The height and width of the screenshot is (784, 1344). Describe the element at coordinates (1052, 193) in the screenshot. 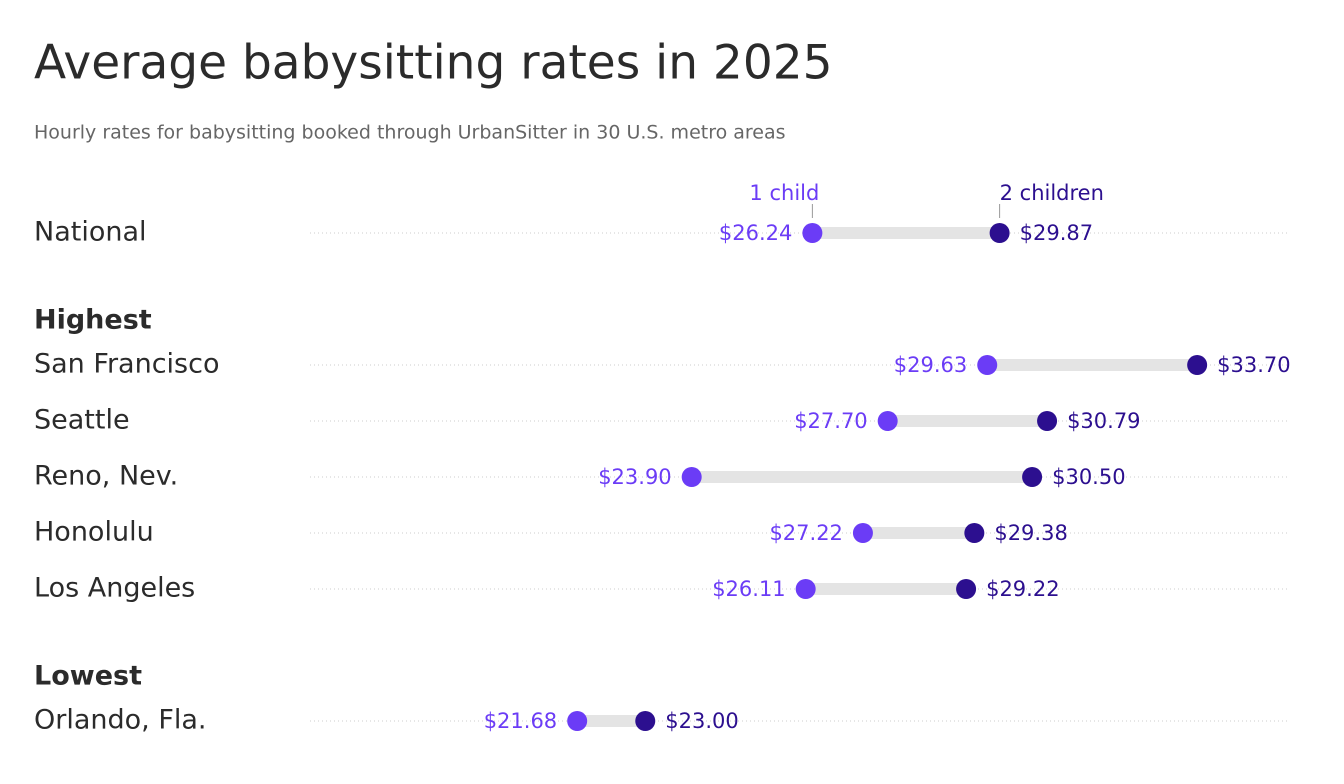

I see `legend-label: 2 children` at that location.